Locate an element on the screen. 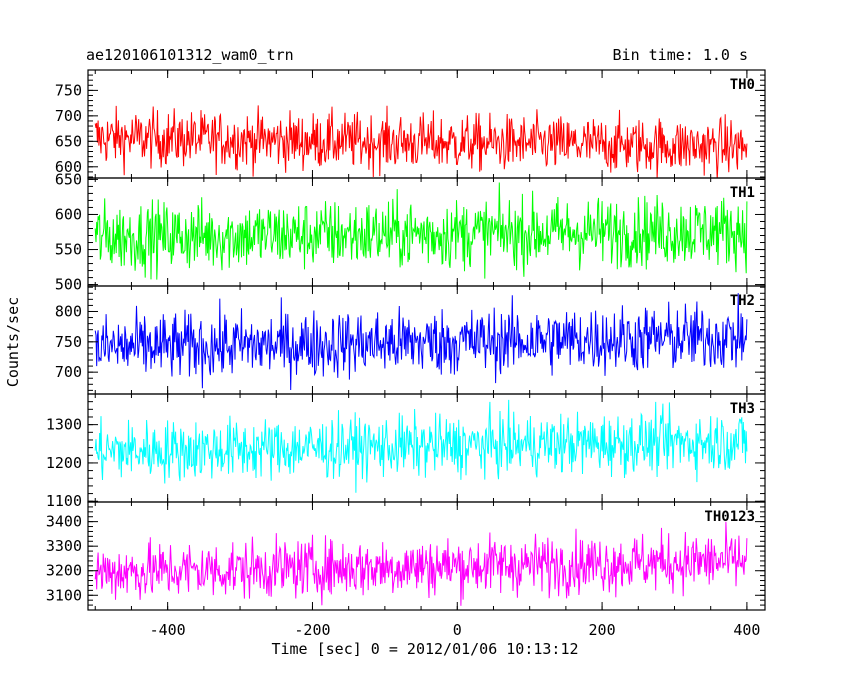  series-line-th1 is located at coordinates (421, 231).